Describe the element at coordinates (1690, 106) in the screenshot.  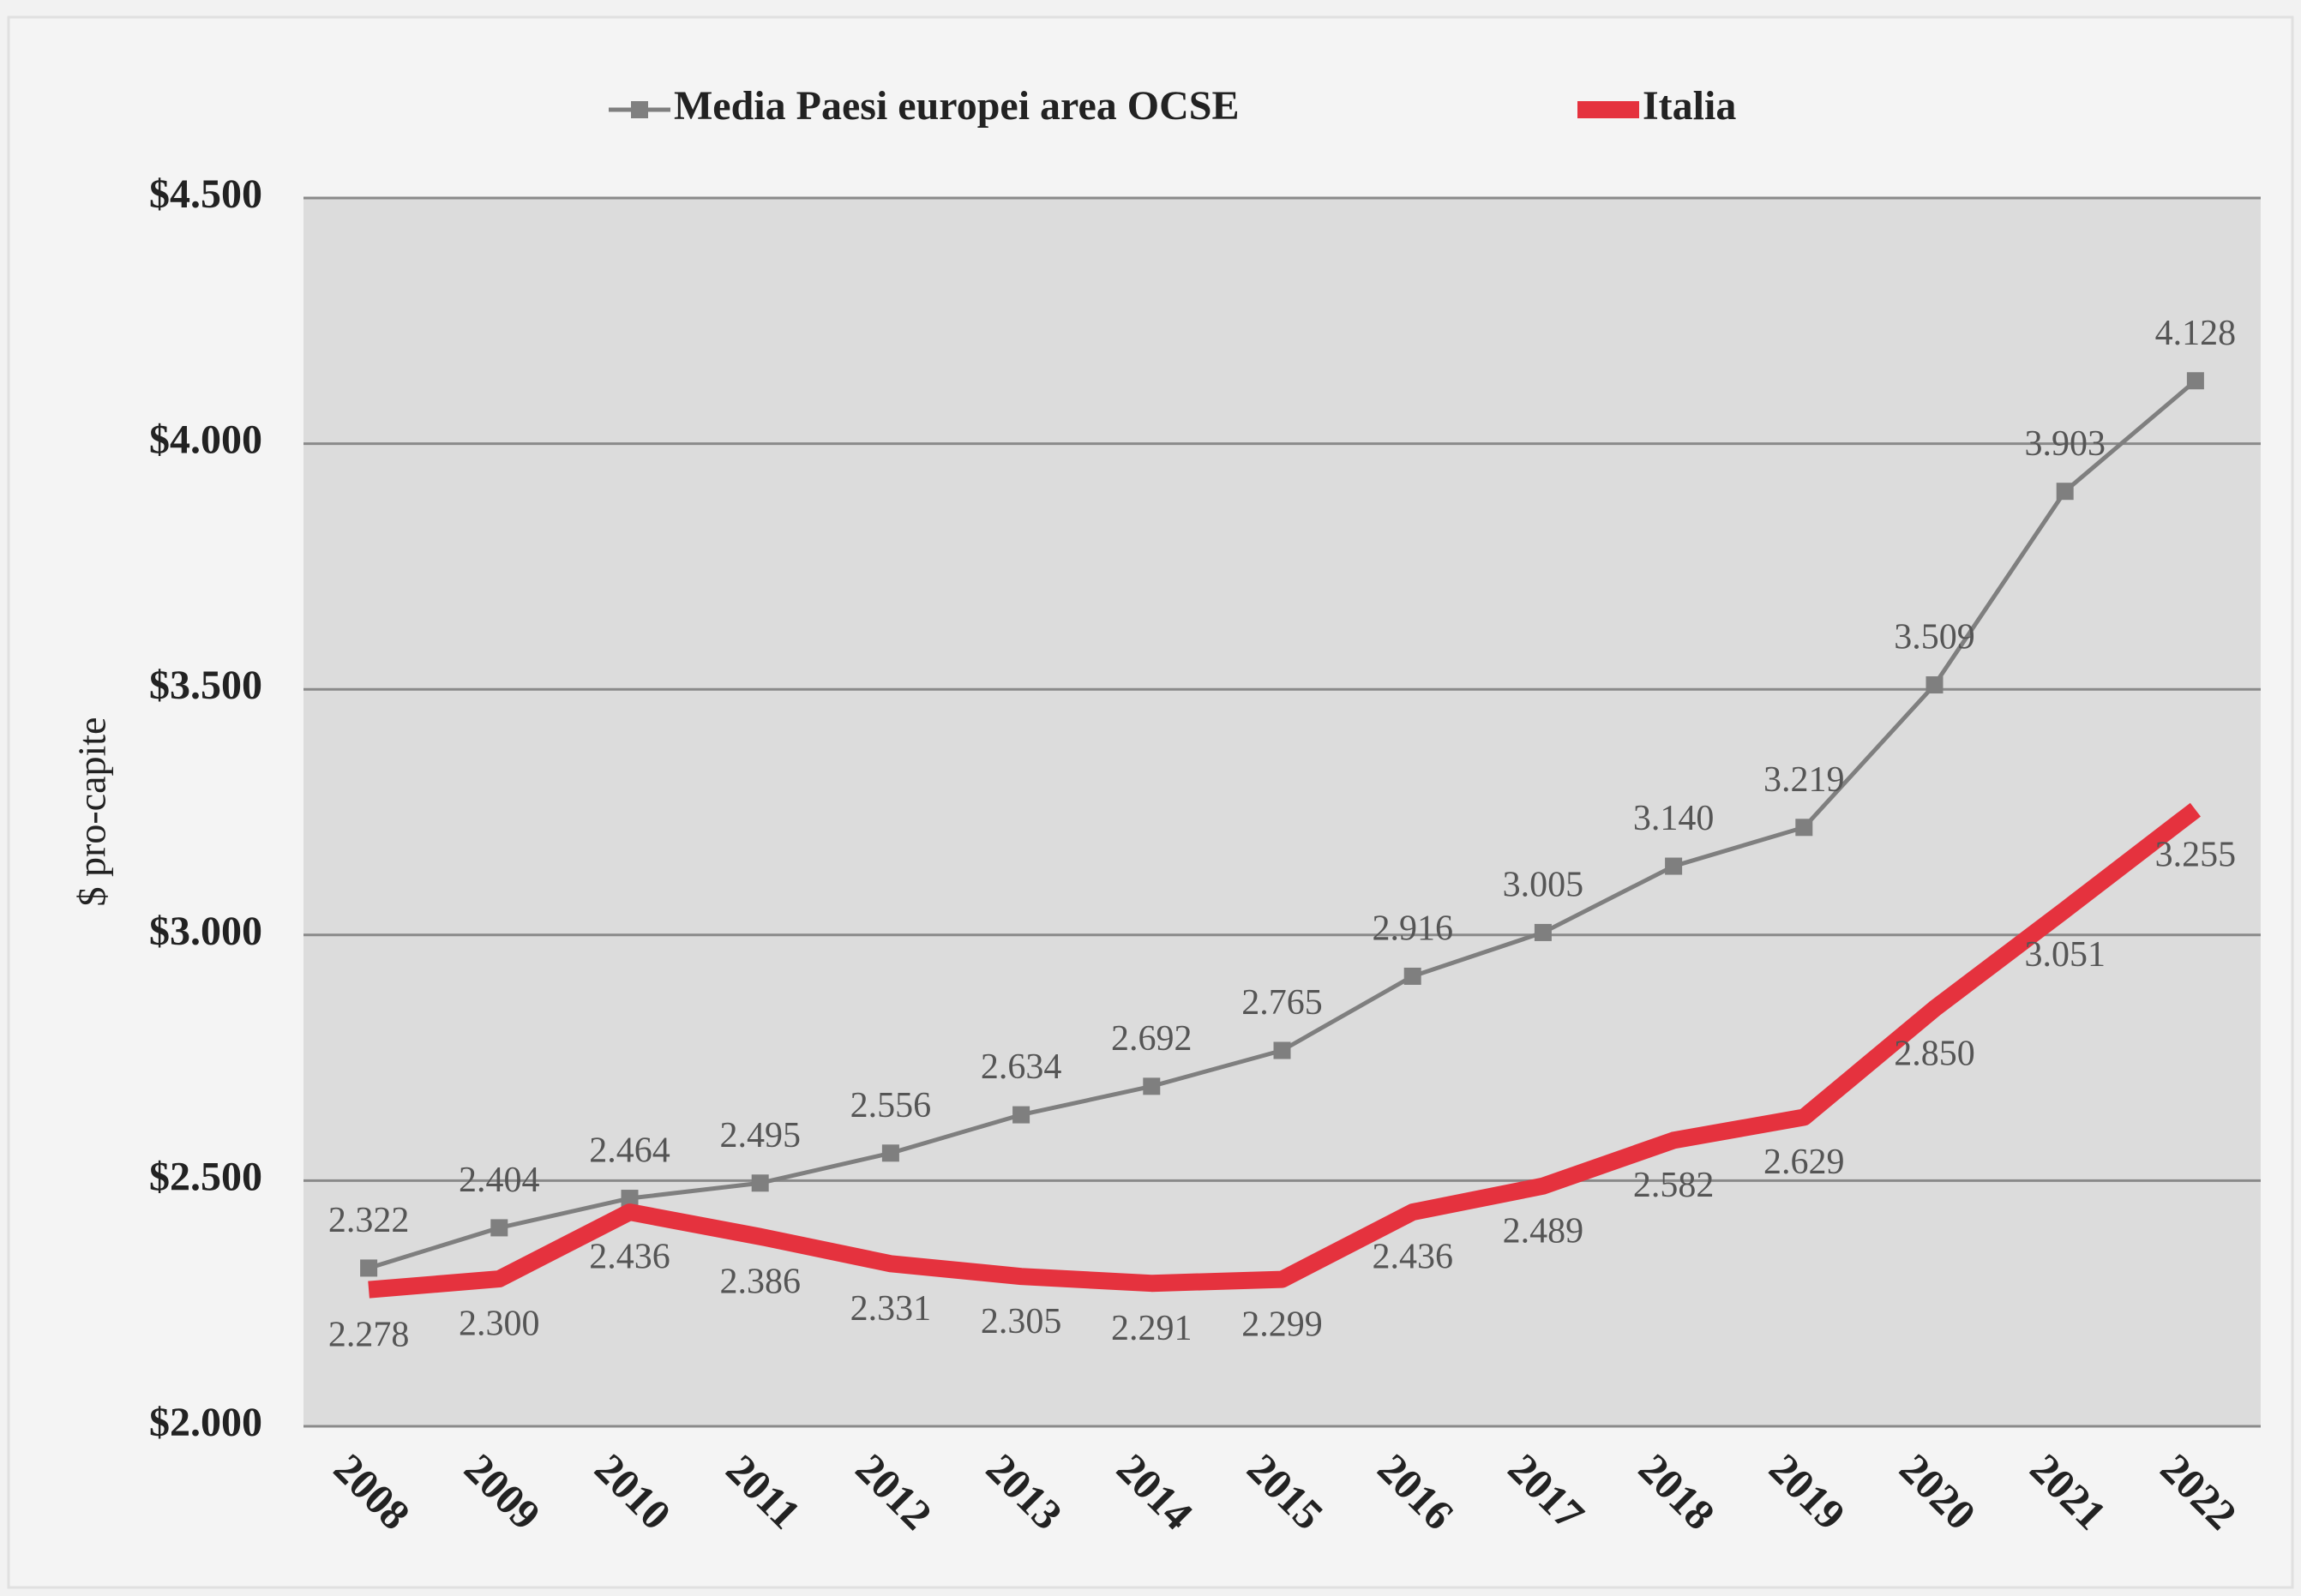
I see `legend-label: Italia` at that location.